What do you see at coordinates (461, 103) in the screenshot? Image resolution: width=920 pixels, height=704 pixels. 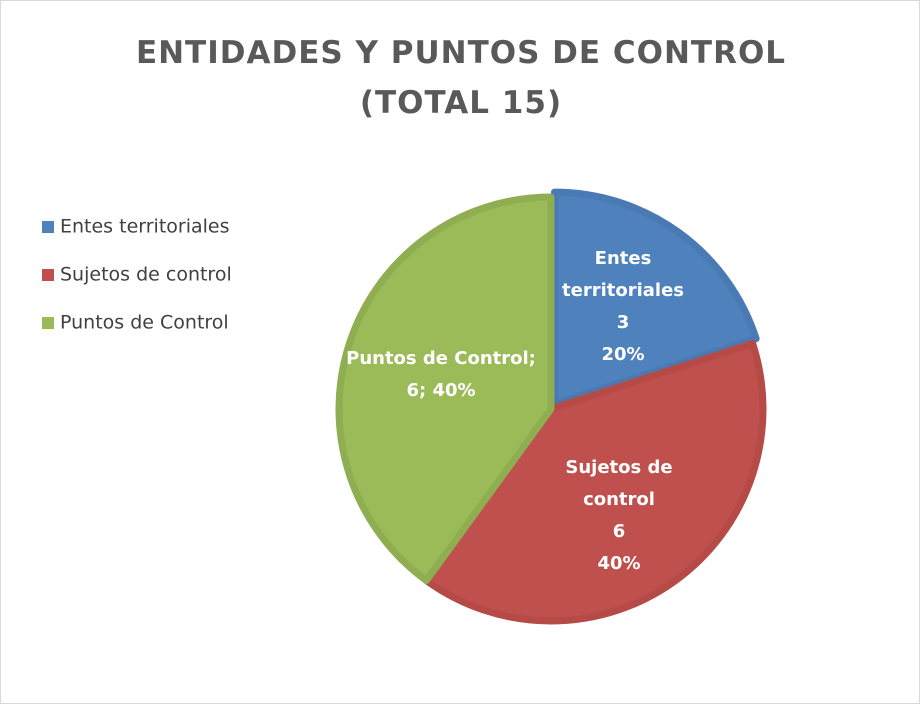 I see `chart-title: (TOTAL 15)` at bounding box center [461, 103].